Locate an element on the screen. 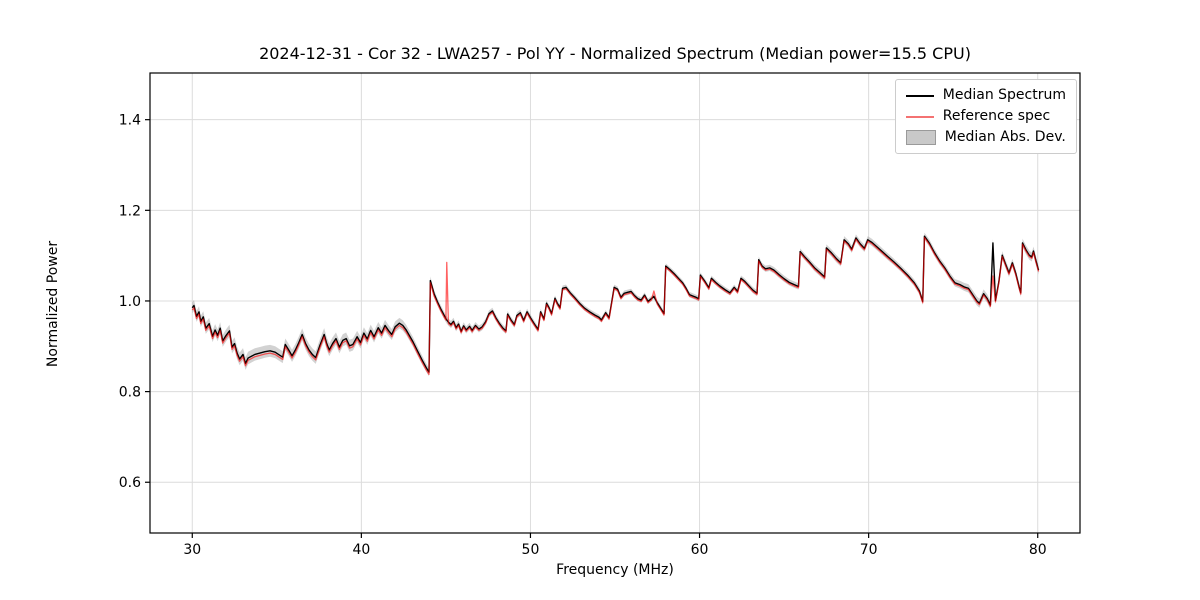  reference-line-swatch is located at coordinates (919, 116).